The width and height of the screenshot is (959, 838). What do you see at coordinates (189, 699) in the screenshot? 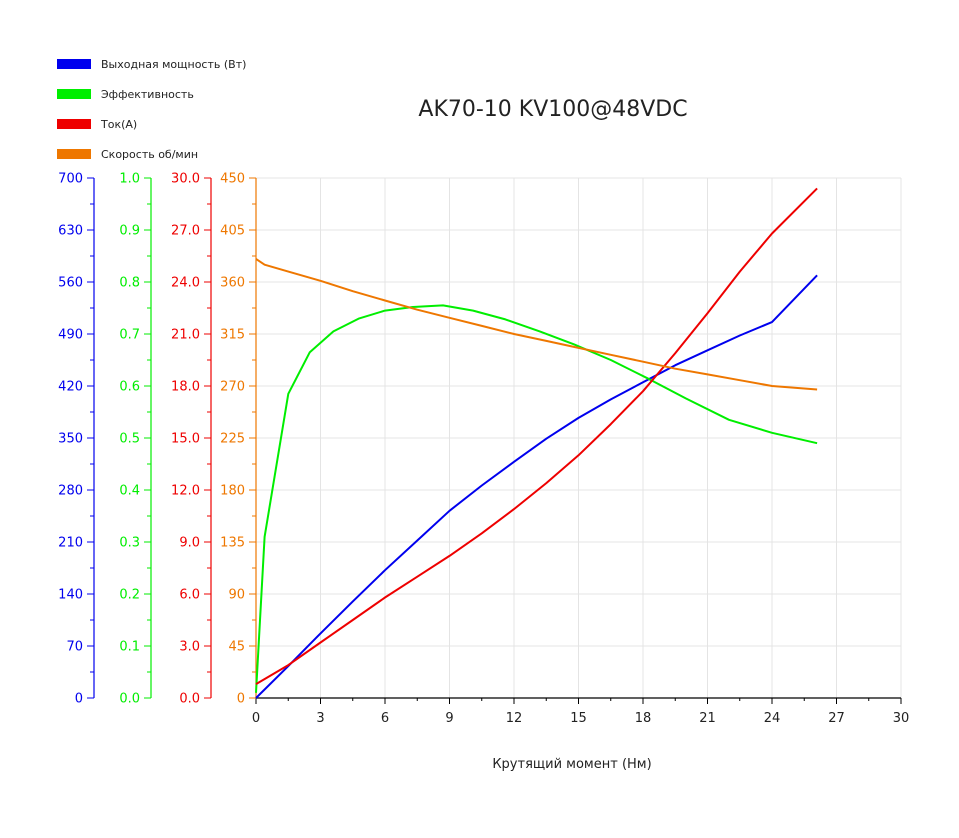
I see `y-tick-label-current: 0.0` at bounding box center [189, 699].